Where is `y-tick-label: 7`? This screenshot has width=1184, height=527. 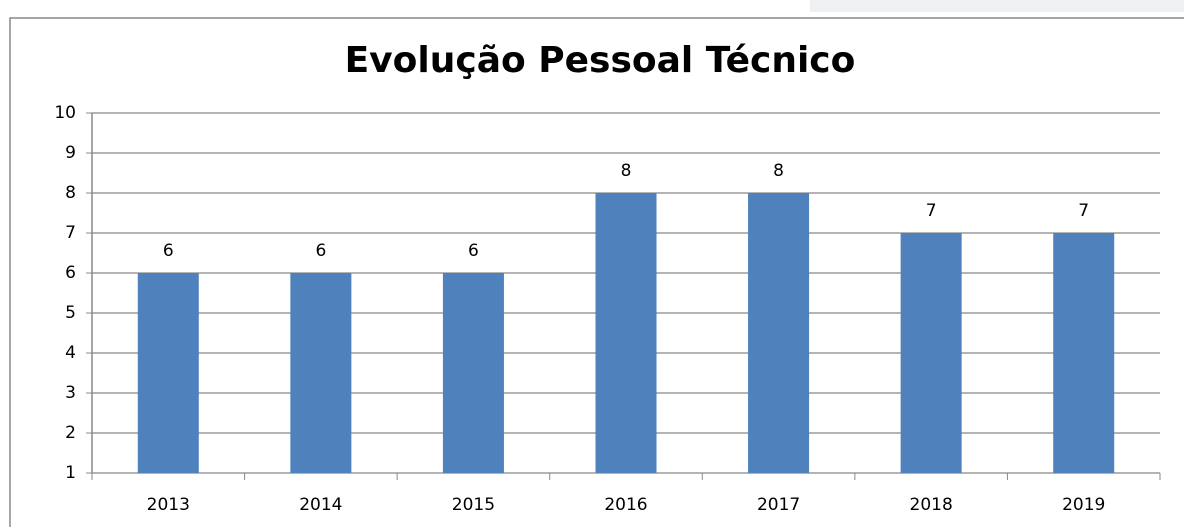
y-tick-label: 7 is located at coordinates (70, 233).